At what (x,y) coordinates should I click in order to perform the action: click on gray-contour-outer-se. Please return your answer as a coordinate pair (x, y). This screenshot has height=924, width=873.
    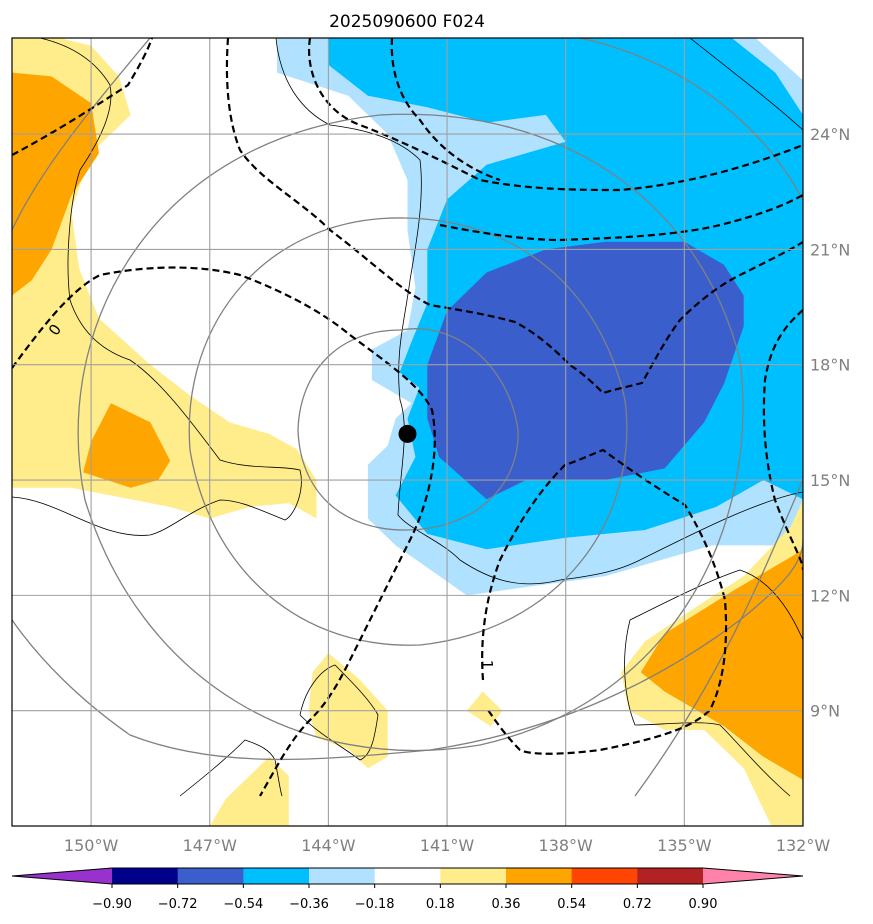
    Looking at the image, I should click on (718, 638).